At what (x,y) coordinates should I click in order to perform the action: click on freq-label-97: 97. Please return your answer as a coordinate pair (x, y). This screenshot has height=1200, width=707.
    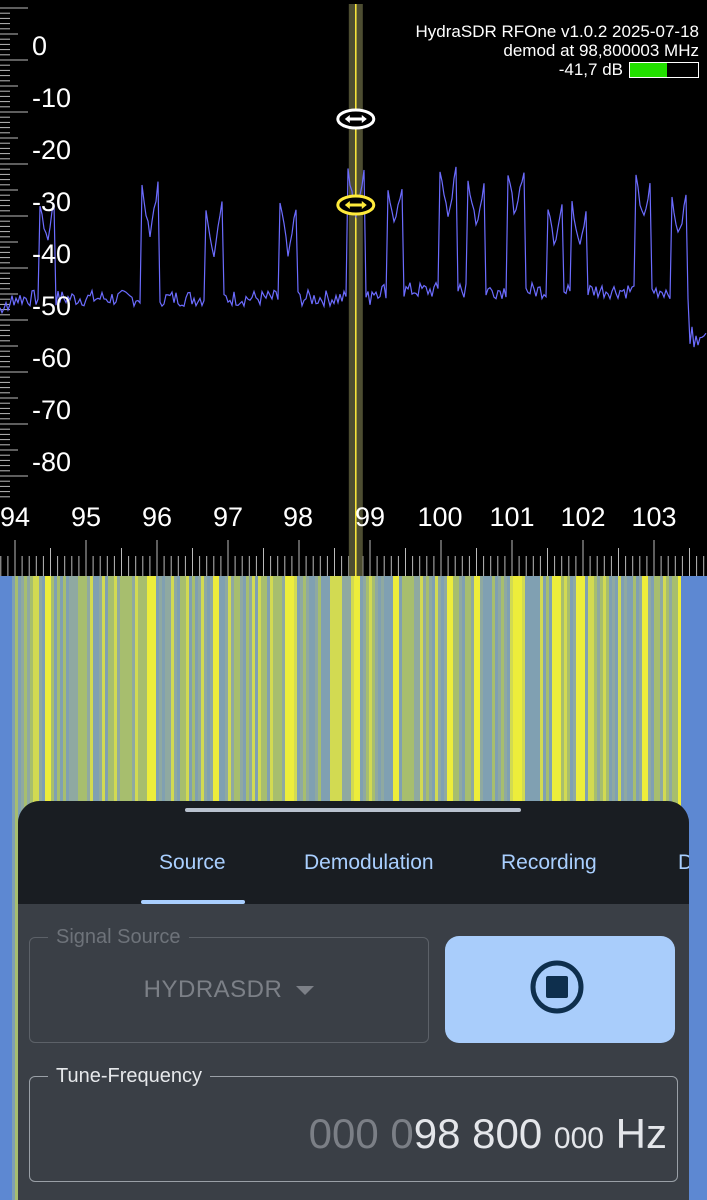
    Looking at the image, I should click on (228, 517).